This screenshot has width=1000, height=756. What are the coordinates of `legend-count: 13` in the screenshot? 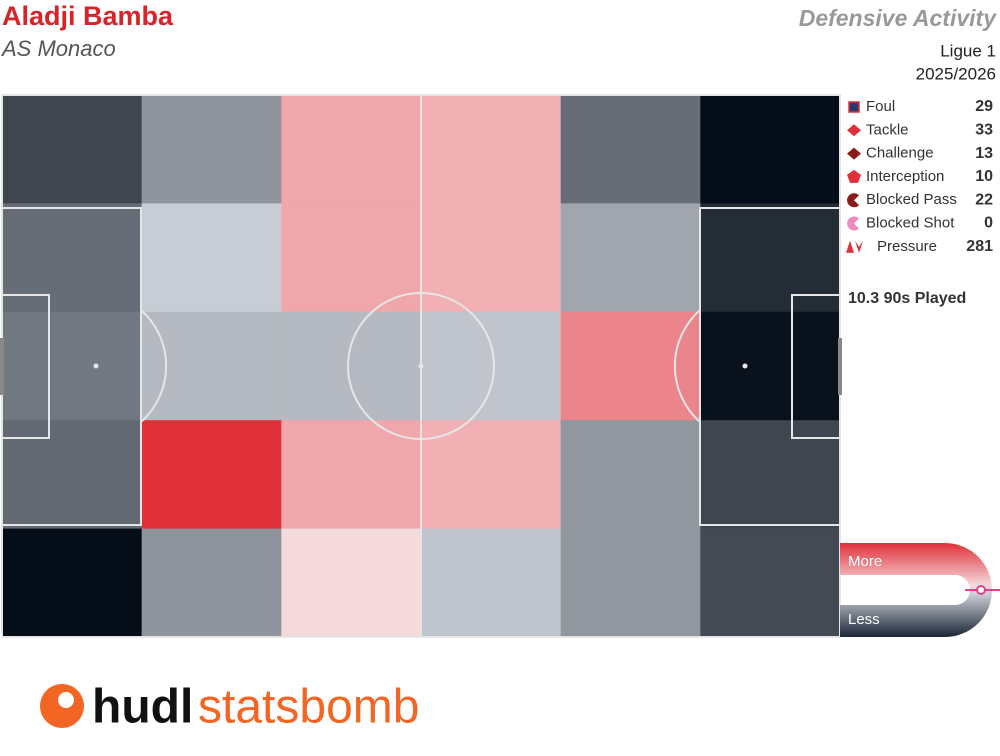 It's located at (984, 153).